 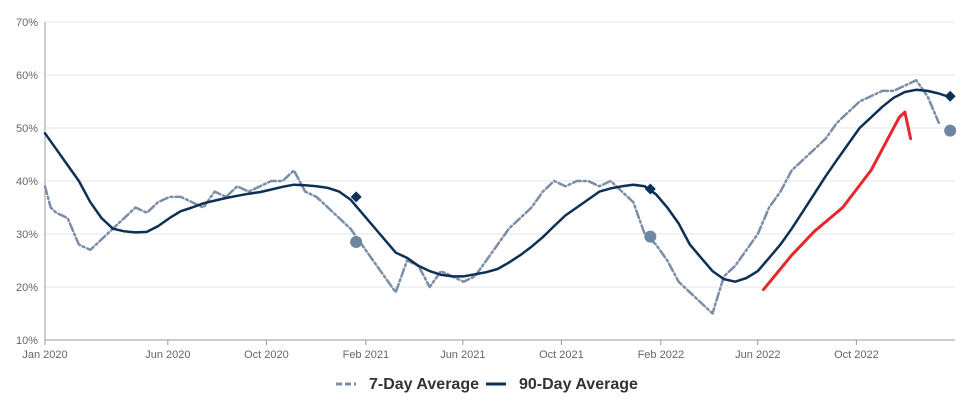 I want to click on legend-item-90-day-average: 90-Day Average, so click(x=562, y=384).